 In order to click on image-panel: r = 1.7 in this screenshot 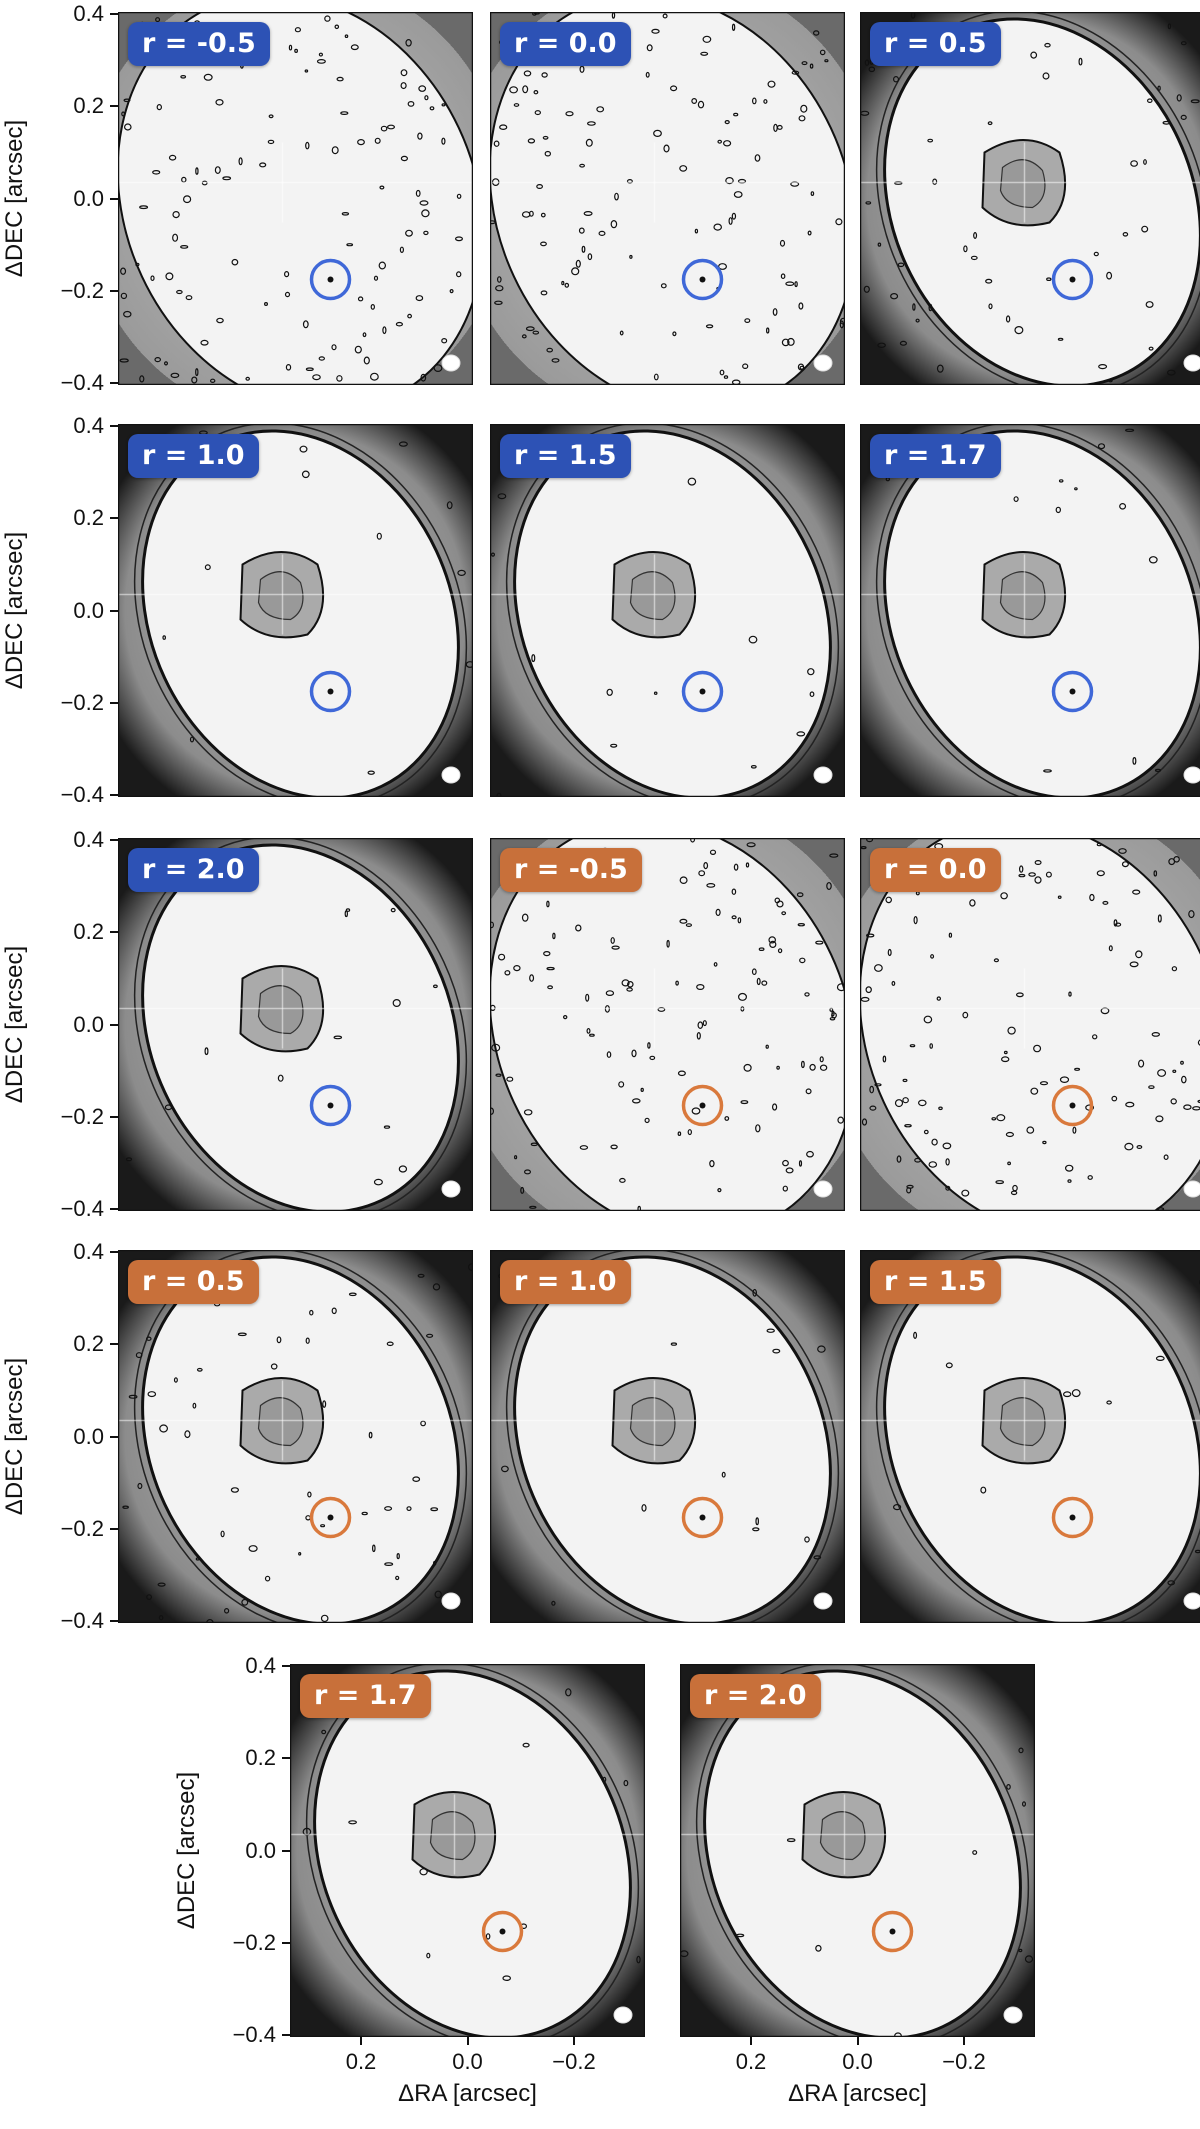, I will do `click(1030, 610)`.